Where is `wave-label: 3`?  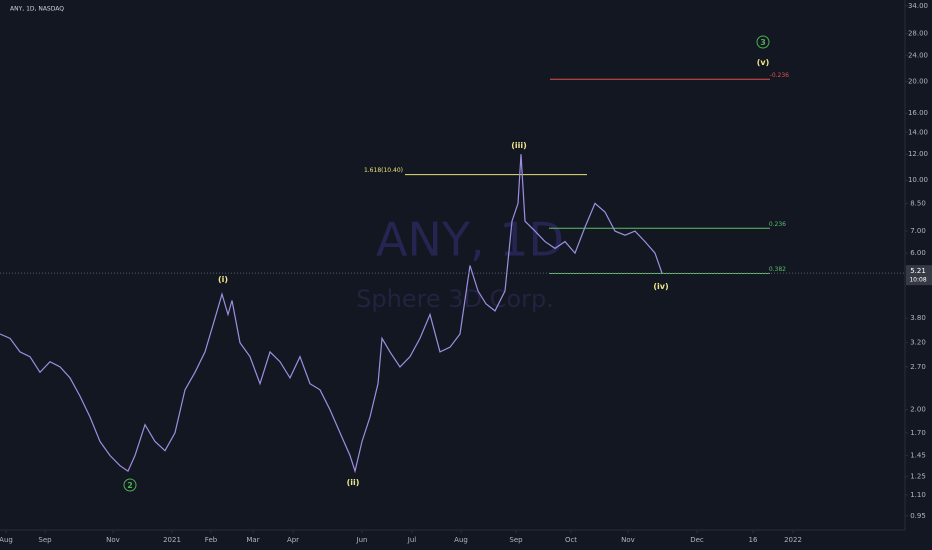
wave-label: 3 is located at coordinates (763, 42).